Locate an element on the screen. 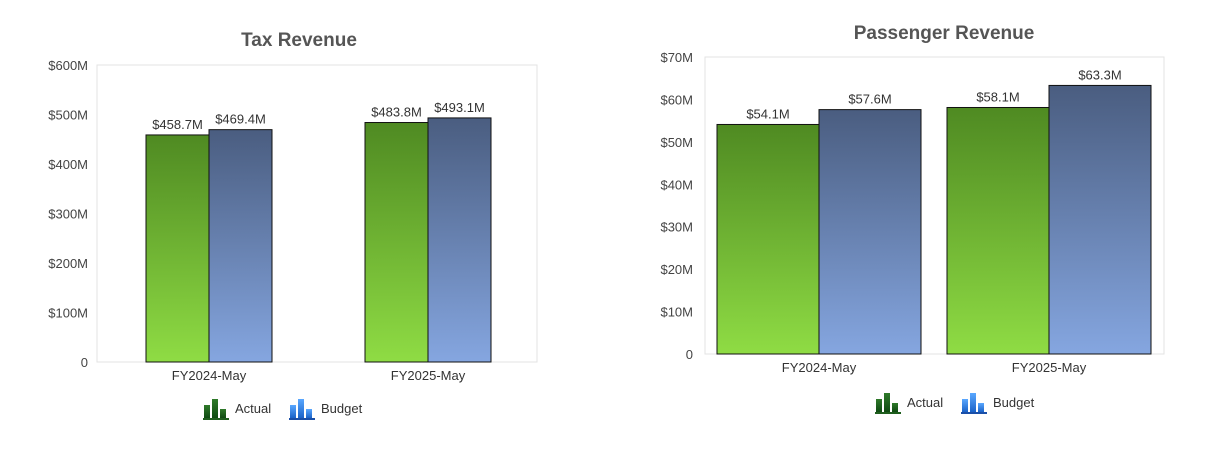 This screenshot has height=455, width=1216. y-tick-label: $300M is located at coordinates (68, 214).